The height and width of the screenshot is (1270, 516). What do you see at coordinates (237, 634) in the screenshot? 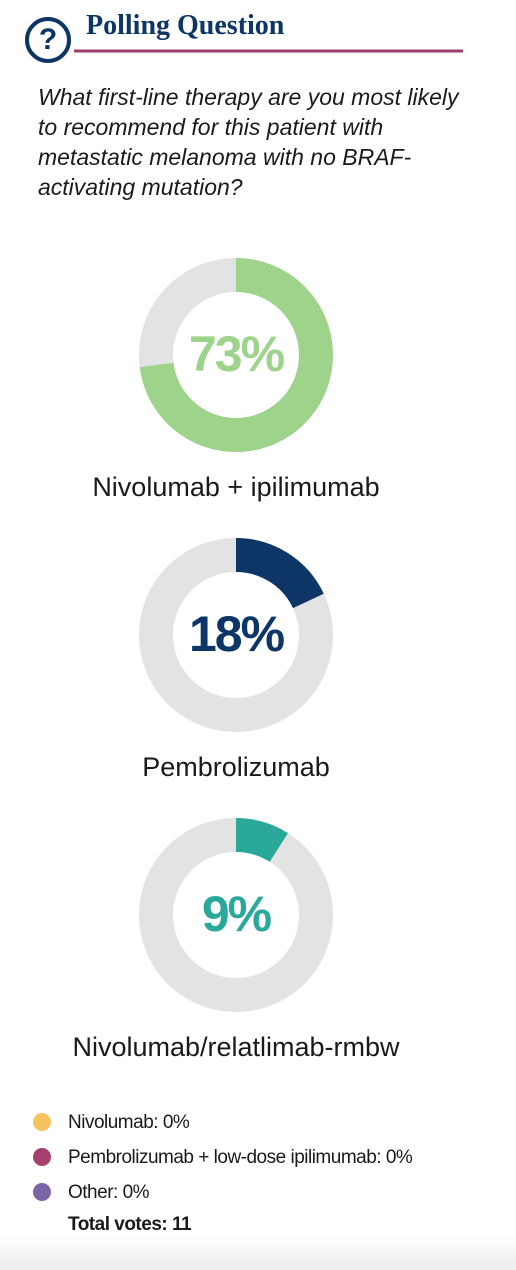
I see `value-label: 18%` at bounding box center [237, 634].